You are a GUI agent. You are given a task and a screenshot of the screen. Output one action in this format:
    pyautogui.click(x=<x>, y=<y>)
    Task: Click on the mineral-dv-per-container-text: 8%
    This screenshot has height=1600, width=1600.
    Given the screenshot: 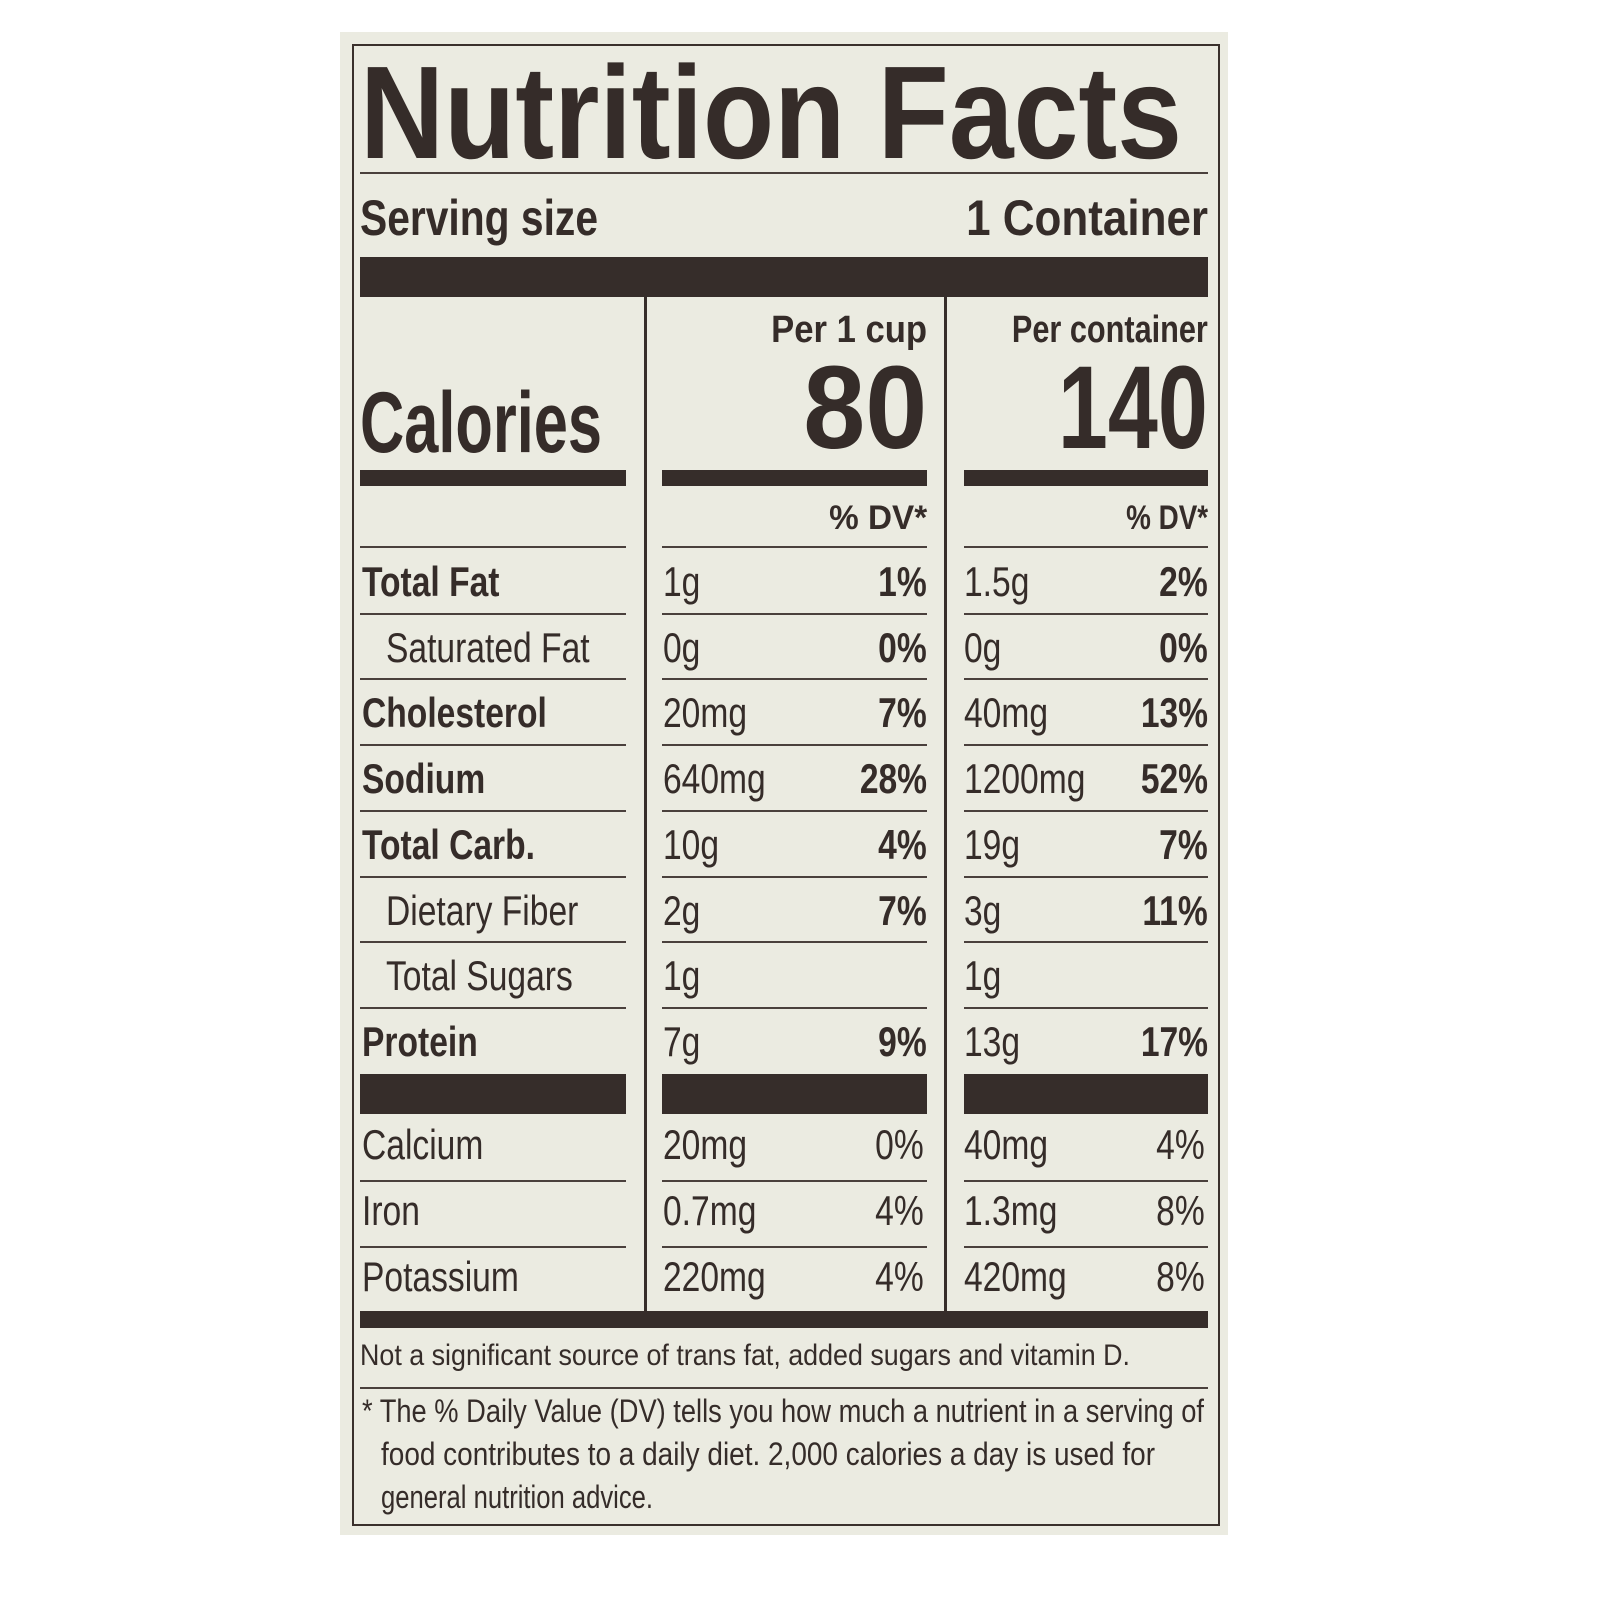 What is the action you would take?
    pyautogui.click(x=1180, y=1210)
    